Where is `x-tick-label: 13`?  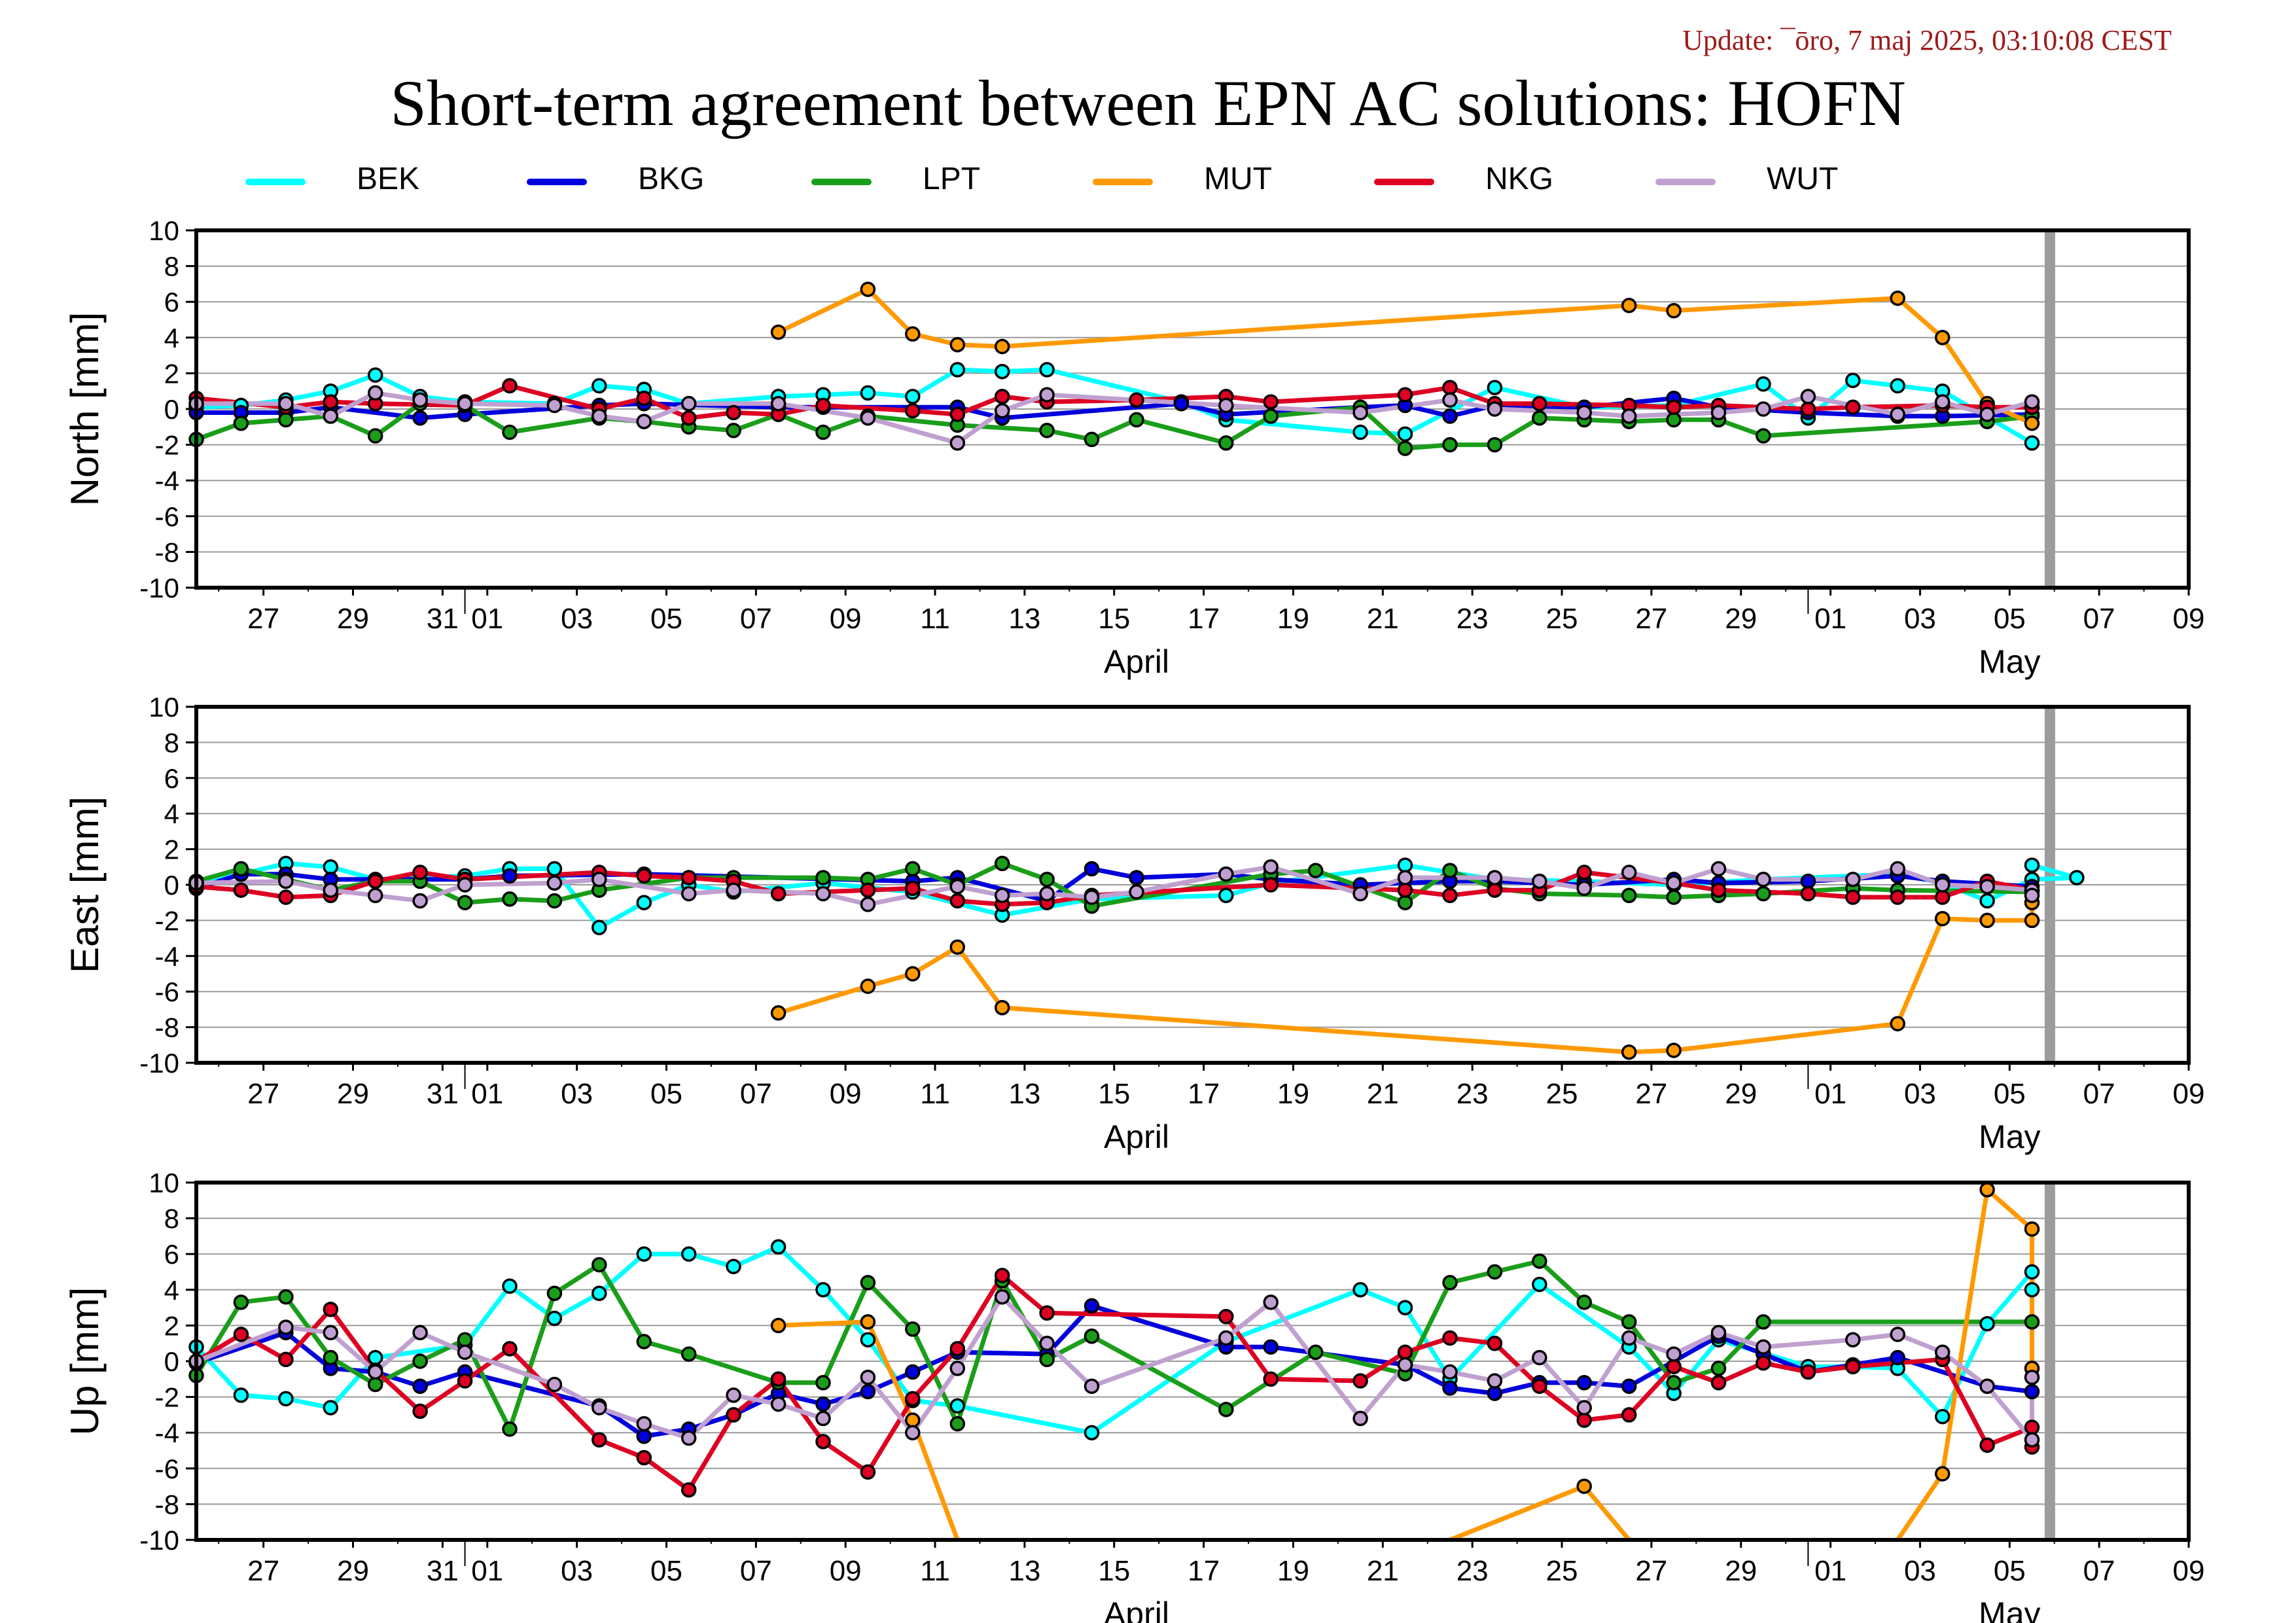
x-tick-label: 13 is located at coordinates (1024, 619).